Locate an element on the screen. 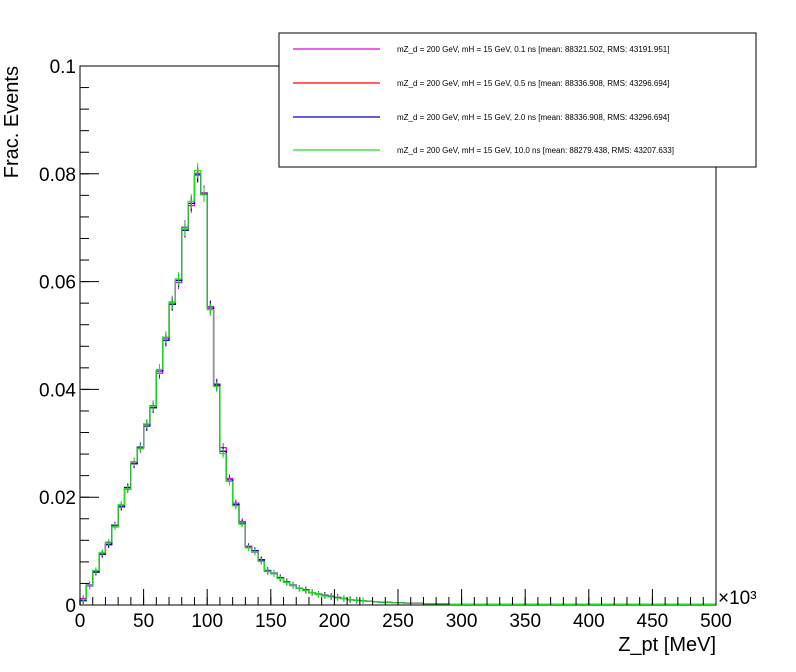 Image resolution: width=796 pixels, height=672 pixels. x-tick-label: 250 is located at coordinates (398, 621).